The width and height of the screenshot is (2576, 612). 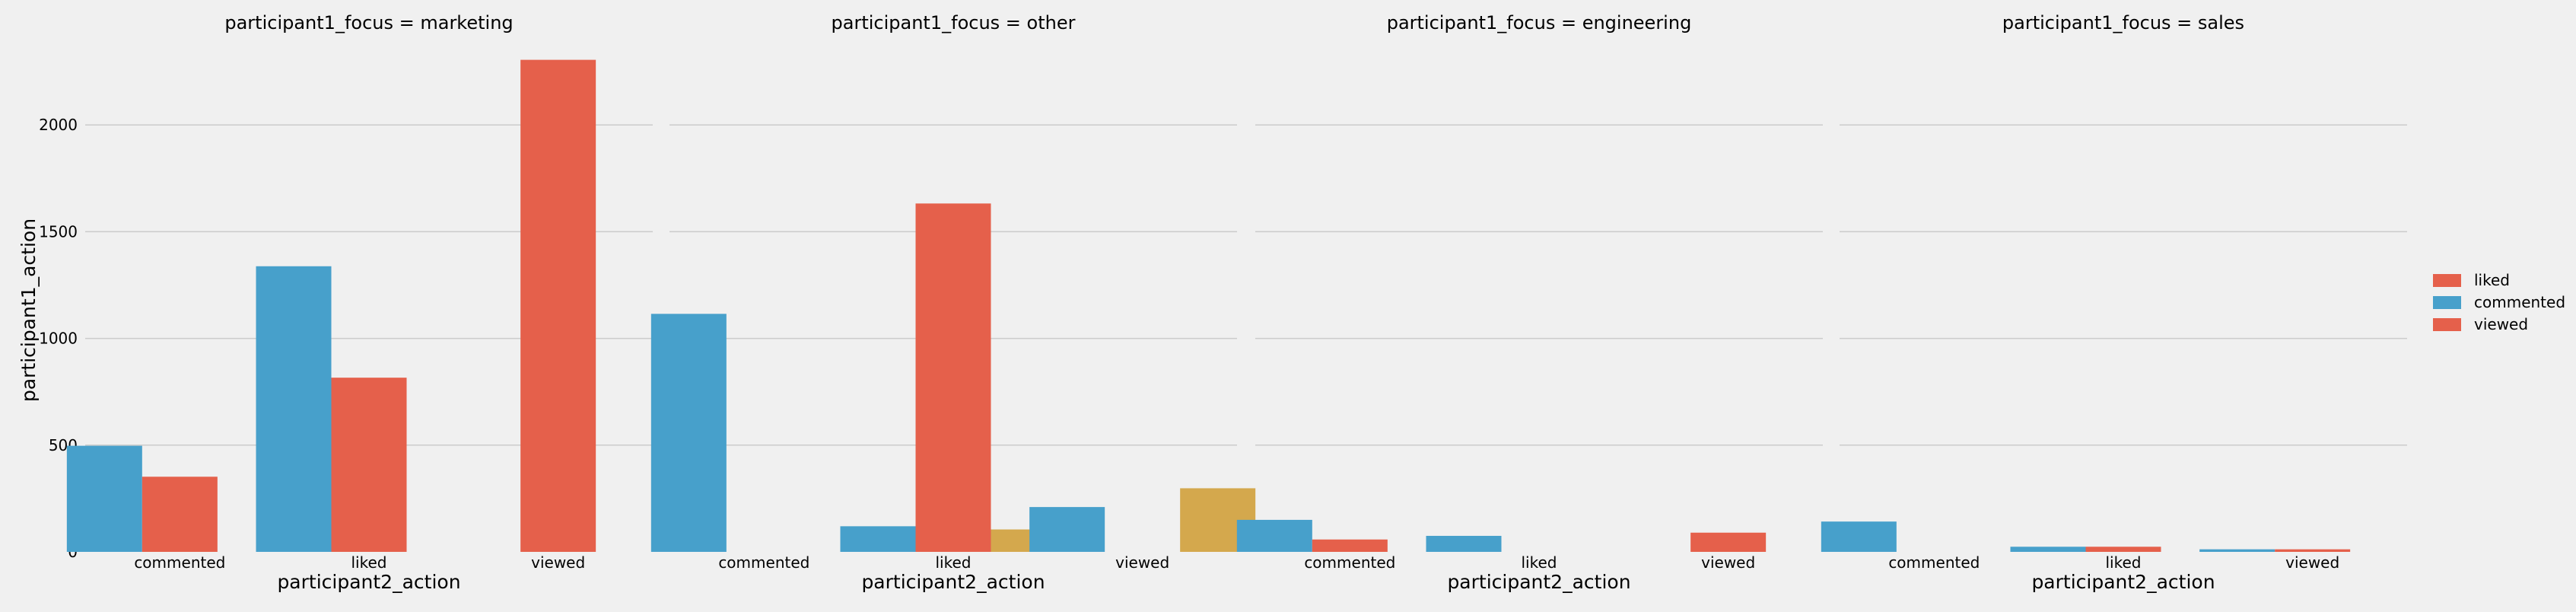 What do you see at coordinates (369, 465) in the screenshot?
I see `bar-f0-c1-s1` at bounding box center [369, 465].